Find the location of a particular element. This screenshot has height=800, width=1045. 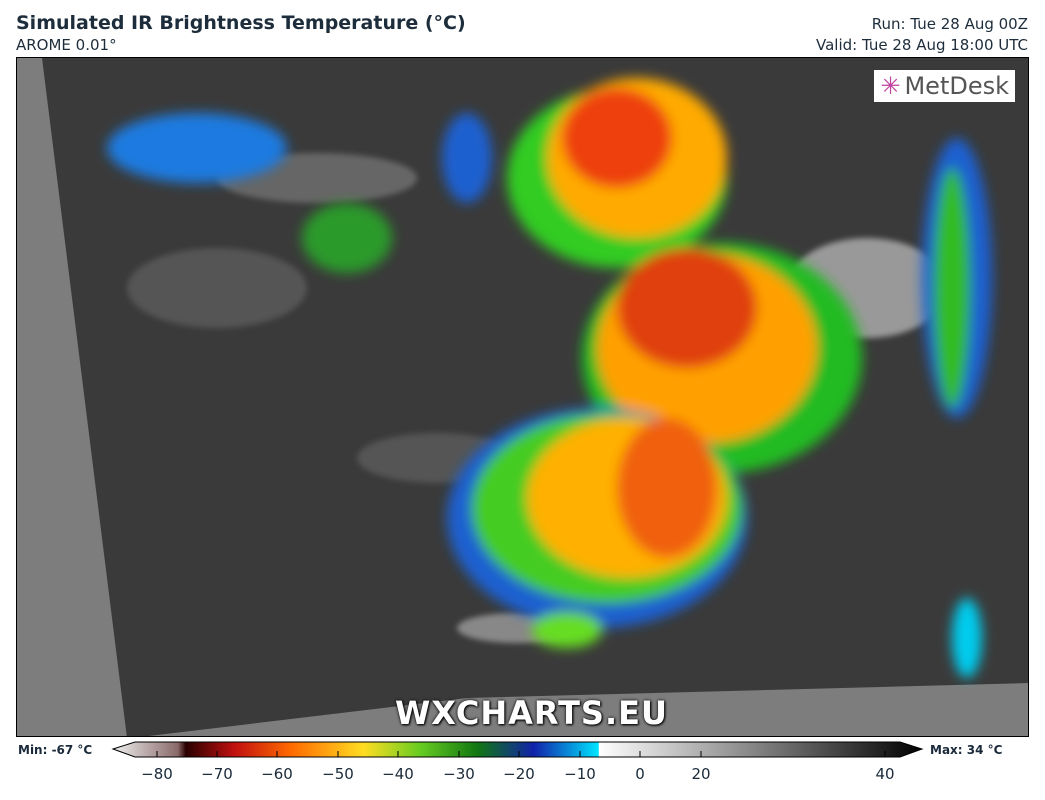

max-label: Max: 34 °C is located at coordinates (966, 750).